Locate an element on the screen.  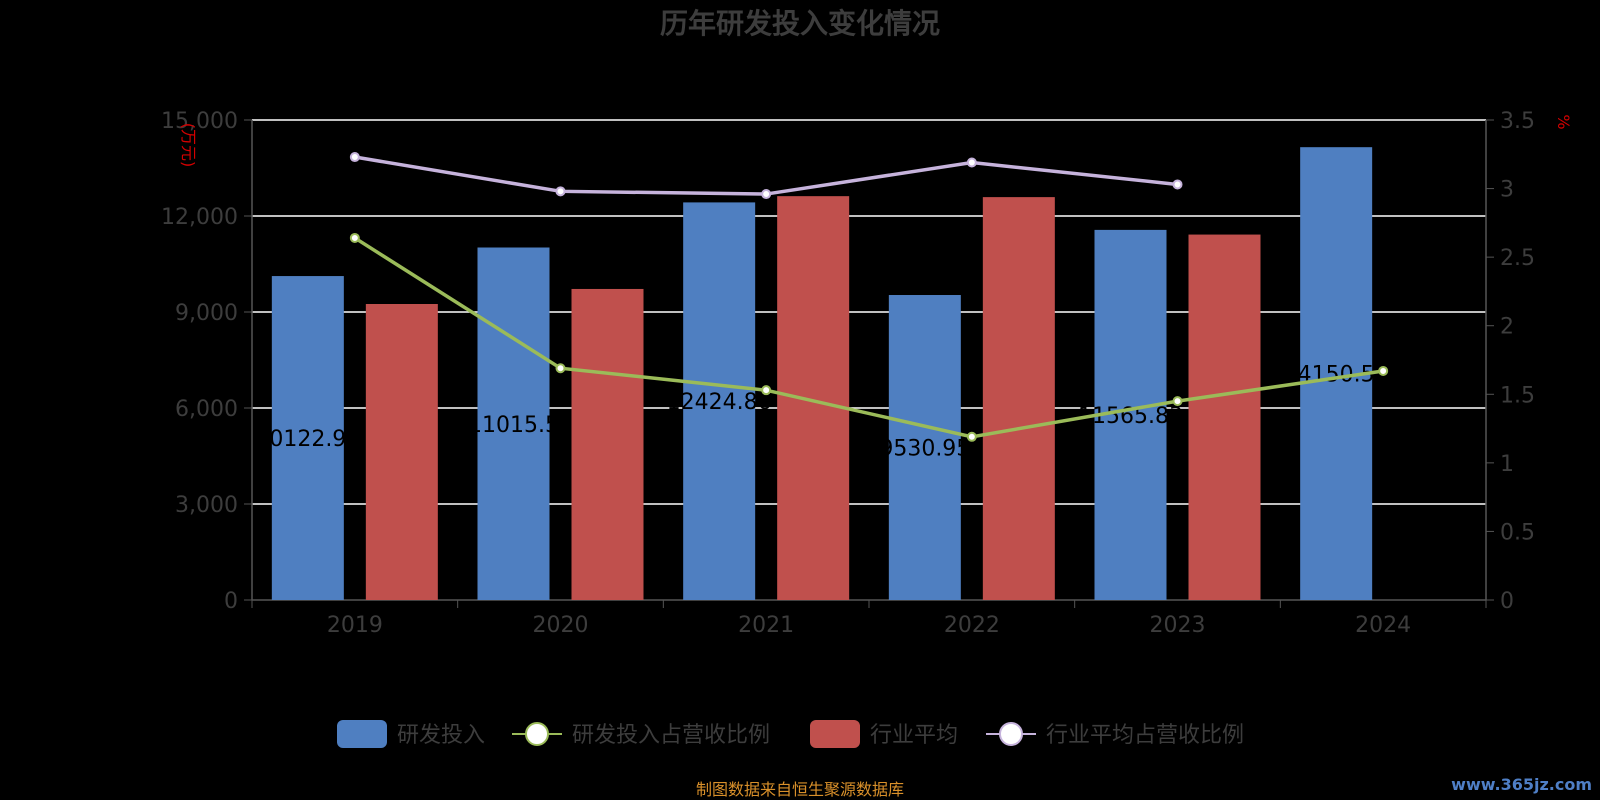
x-tick-label: 2022 is located at coordinates (972, 625).